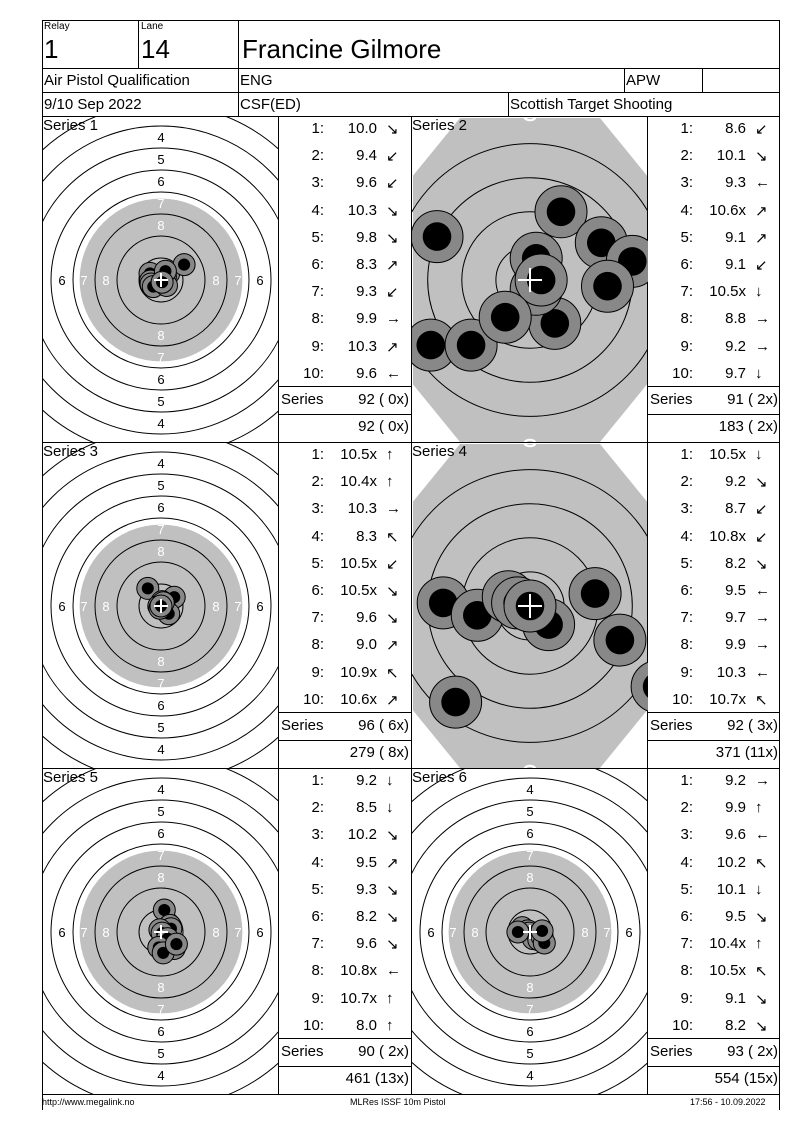 This screenshot has width=800, height=1130. I want to click on shot-score: 10.0, so click(362, 128).